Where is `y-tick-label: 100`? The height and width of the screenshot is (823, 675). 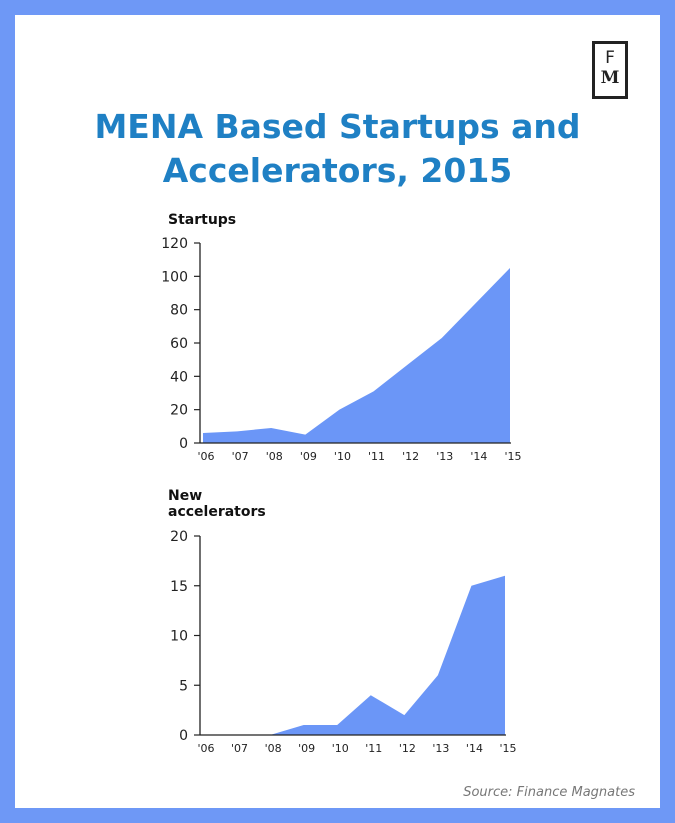 y-tick-label: 100 is located at coordinates (174, 277).